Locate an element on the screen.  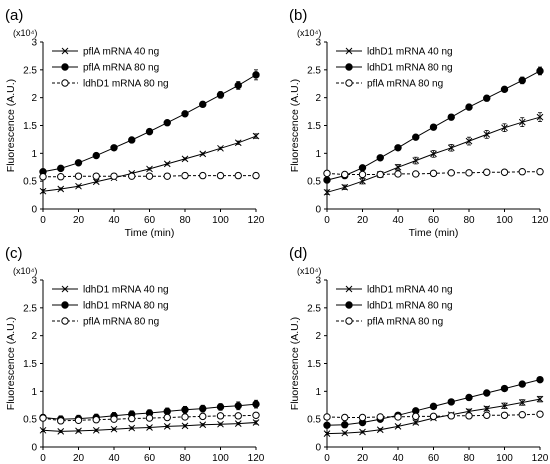
y-tick-label: 3 is located at coordinates (318, 43).